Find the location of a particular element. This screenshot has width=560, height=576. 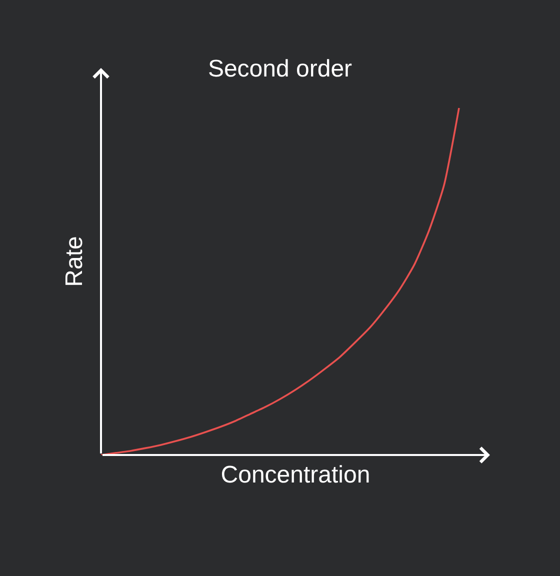

chart-title: Second order is located at coordinates (280, 68).